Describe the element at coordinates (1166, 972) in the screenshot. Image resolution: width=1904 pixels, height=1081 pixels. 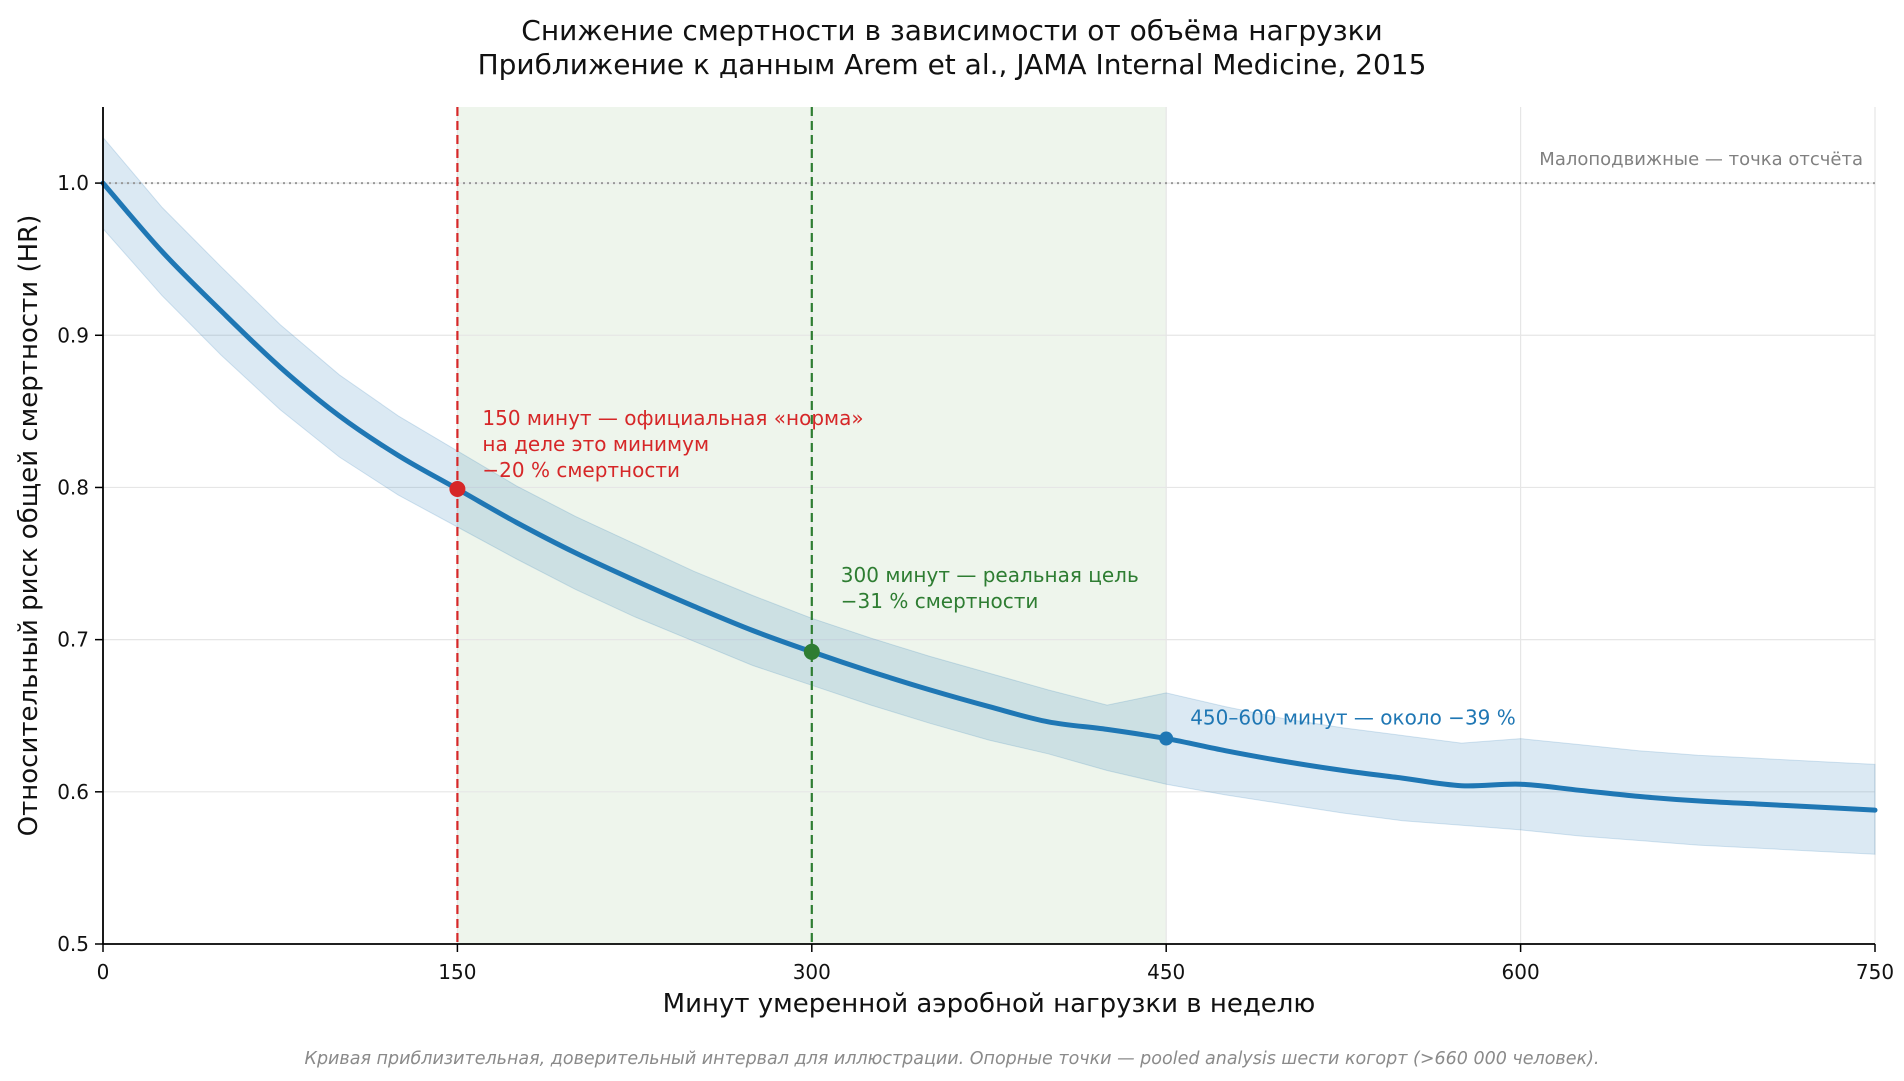
I see `x-tick-label-450: 450` at that location.